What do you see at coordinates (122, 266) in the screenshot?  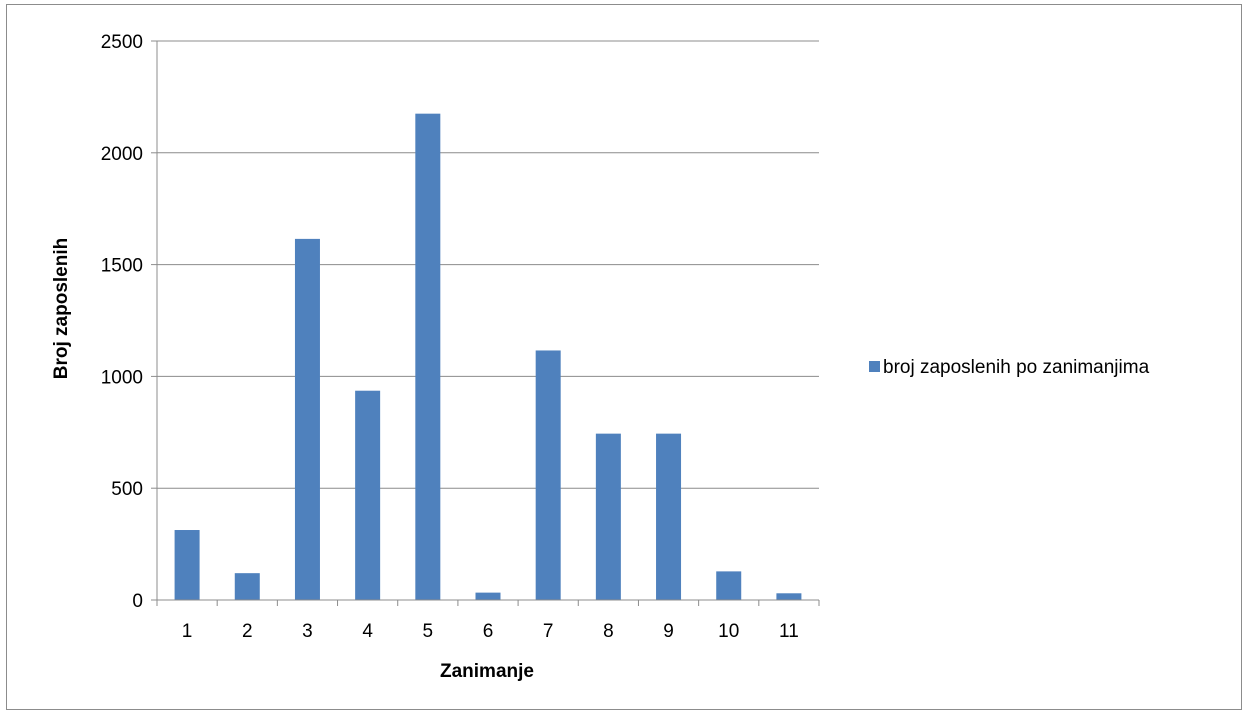 I see `y-tick-label: 1500` at bounding box center [122, 266].